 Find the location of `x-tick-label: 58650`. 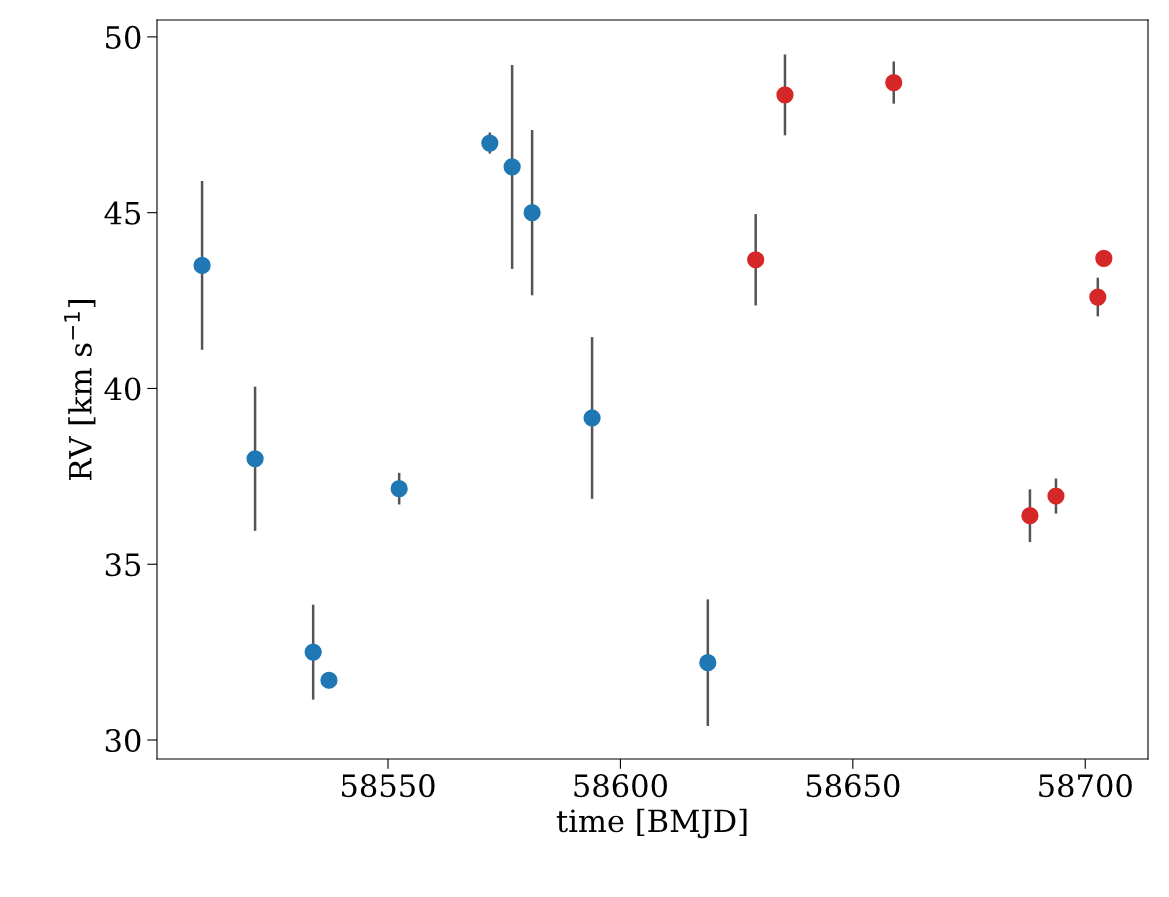

x-tick-label: 58650 is located at coordinates (853, 786).